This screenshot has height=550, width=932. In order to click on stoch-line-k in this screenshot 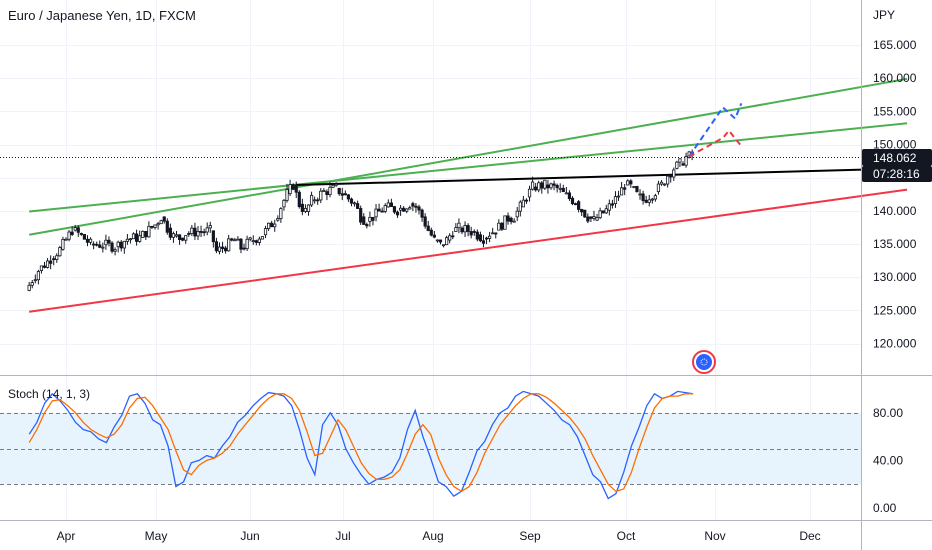, I will do `click(361, 445)`.